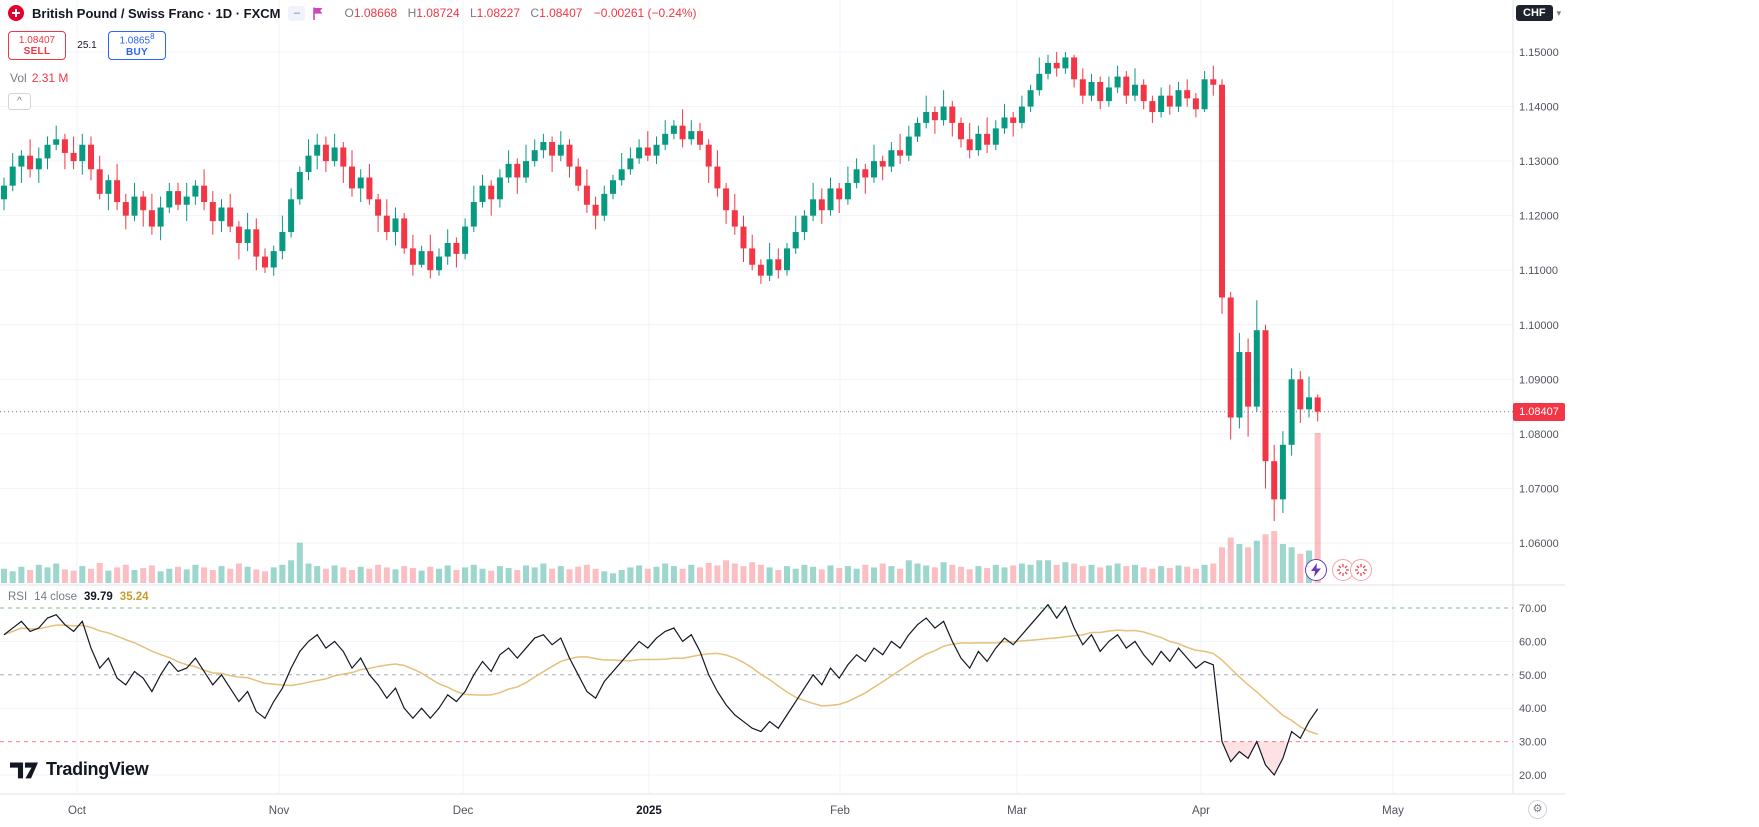  Describe the element at coordinates (1559, 12) in the screenshot. I see `chevron-down-icon: ▾` at that location.